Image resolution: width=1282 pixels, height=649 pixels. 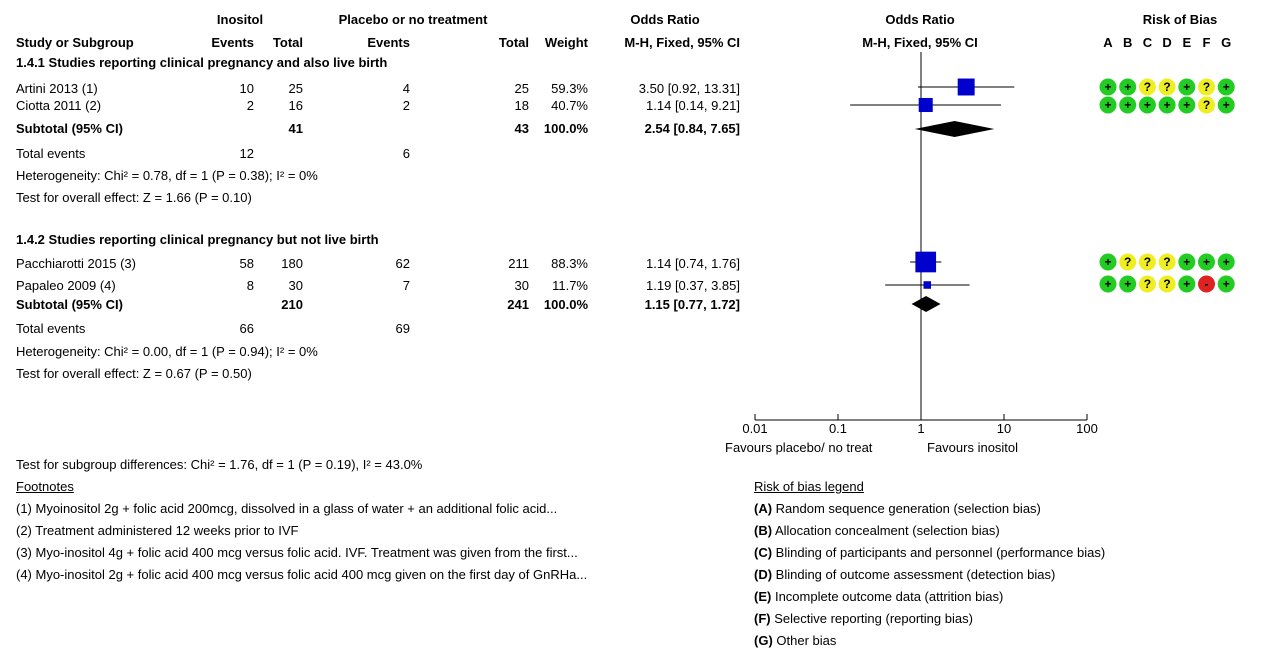 What do you see at coordinates (246, 328) in the screenshot?
I see `total-events1: 66` at bounding box center [246, 328].